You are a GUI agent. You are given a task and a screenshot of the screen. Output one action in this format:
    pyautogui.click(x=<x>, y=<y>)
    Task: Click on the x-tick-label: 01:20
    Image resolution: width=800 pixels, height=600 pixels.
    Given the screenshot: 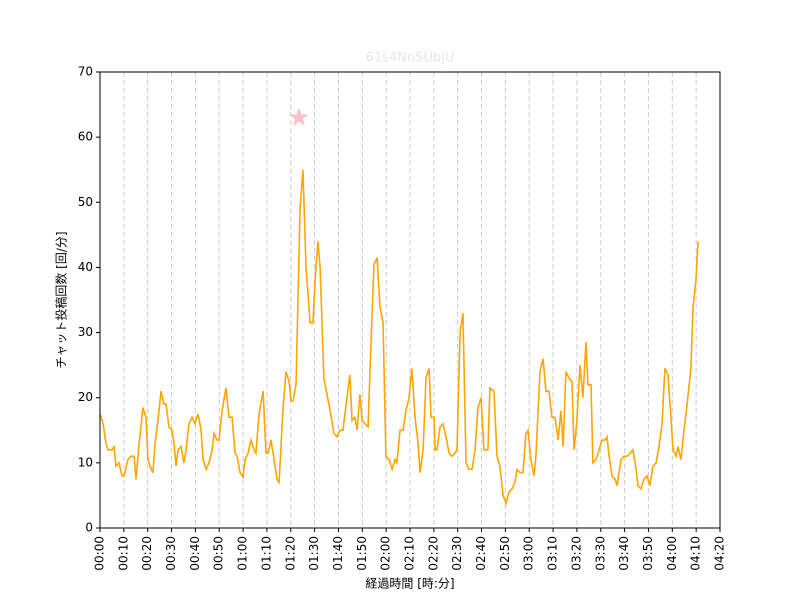 What is the action you would take?
    pyautogui.click(x=290, y=553)
    